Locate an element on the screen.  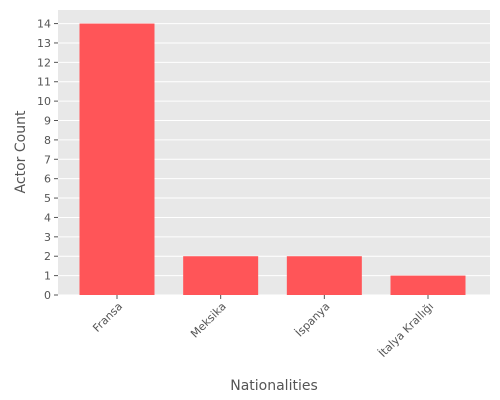
y-axis-label: Actor Count is located at coordinates (21, 151).